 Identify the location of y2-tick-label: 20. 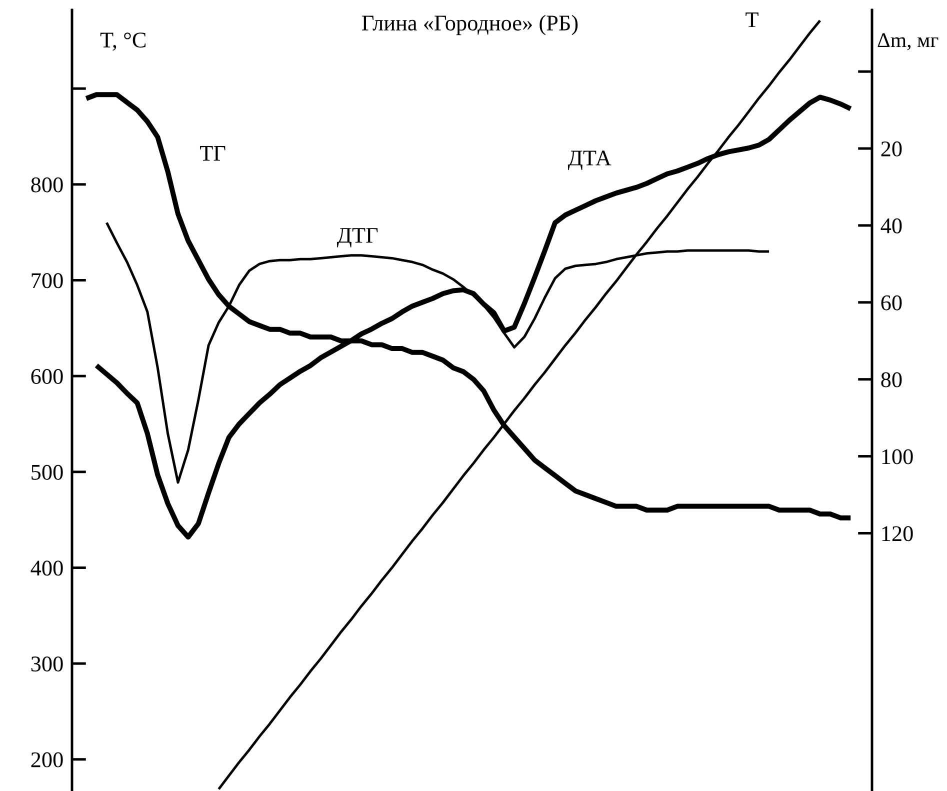
(891, 148).